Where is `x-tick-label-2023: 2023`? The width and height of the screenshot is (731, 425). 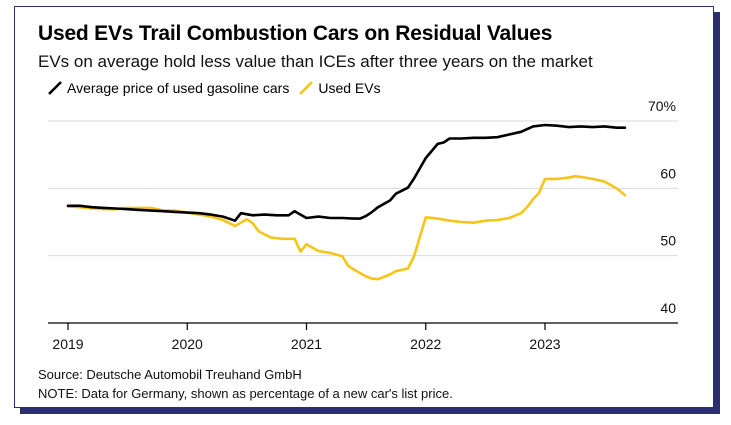 x-tick-label-2023: 2023 is located at coordinates (544, 344).